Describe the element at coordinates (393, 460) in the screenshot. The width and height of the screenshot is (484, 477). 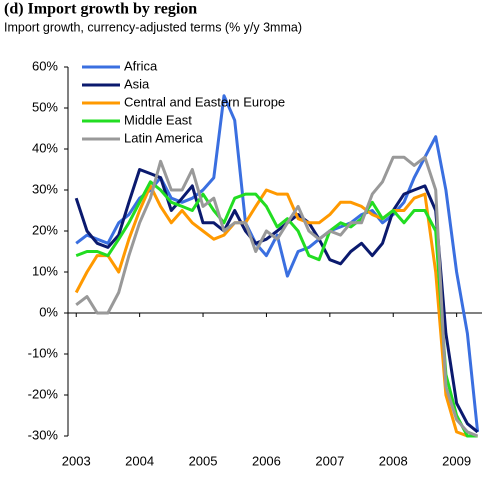
I see `x-tick-label: 2008` at that location.